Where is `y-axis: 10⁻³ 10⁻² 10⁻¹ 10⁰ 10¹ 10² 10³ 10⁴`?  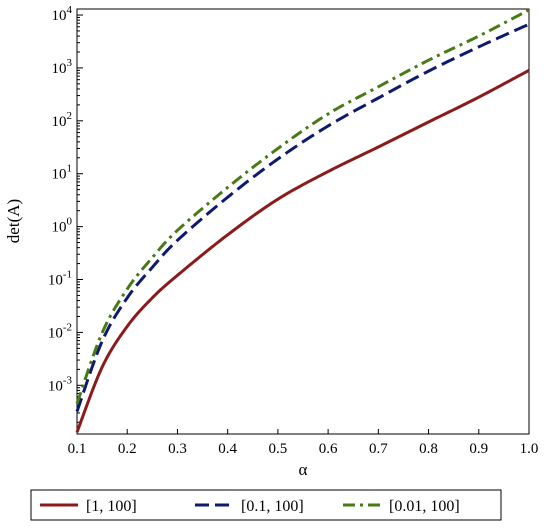
y-axis: 10⁻³ 10⁻² 10⁻¹ 10⁰ 10¹ 10² 10³ 10⁴ is located at coordinates (65, 213).